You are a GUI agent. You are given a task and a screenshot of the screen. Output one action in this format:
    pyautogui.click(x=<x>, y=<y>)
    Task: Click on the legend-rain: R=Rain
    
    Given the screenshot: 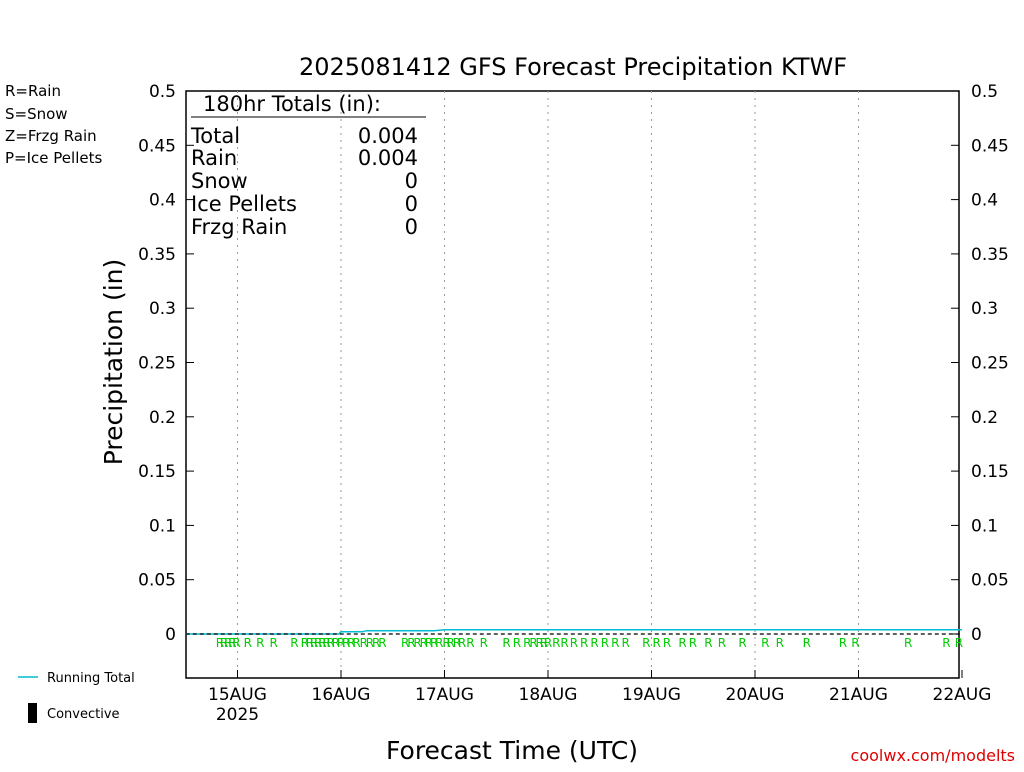 What is the action you would take?
    pyautogui.click(x=33, y=91)
    